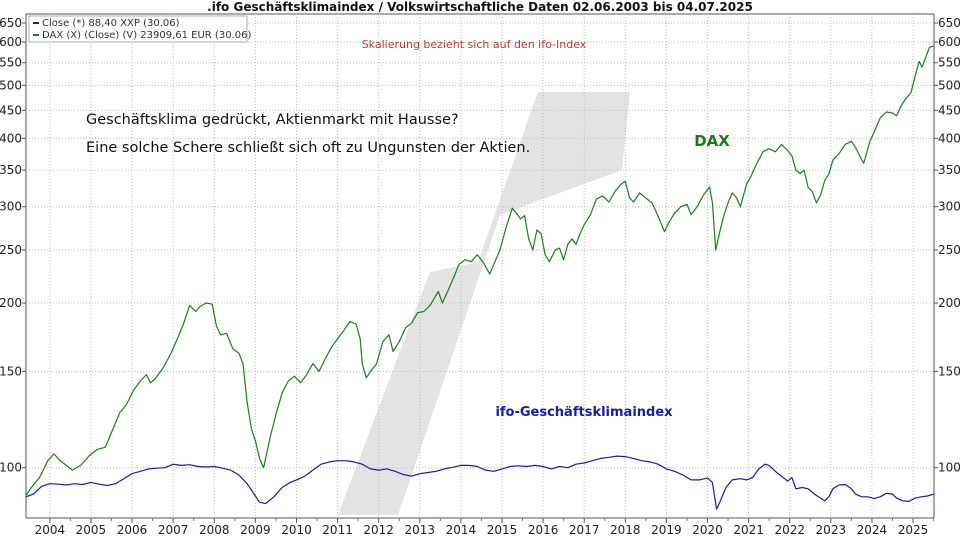 The height and width of the screenshot is (540, 960). Describe the element at coordinates (949, 110) in the screenshot. I see `y-tick-label-right: 450` at that location.